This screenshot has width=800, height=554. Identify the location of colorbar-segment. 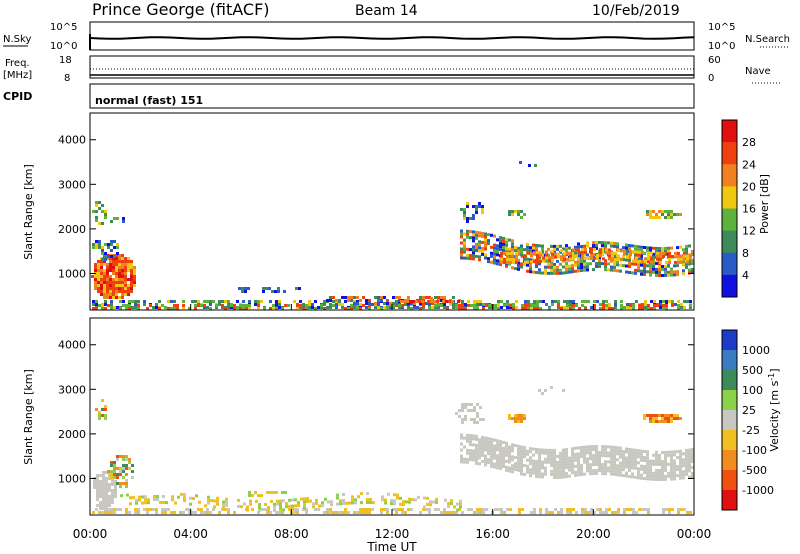
(729, 340).